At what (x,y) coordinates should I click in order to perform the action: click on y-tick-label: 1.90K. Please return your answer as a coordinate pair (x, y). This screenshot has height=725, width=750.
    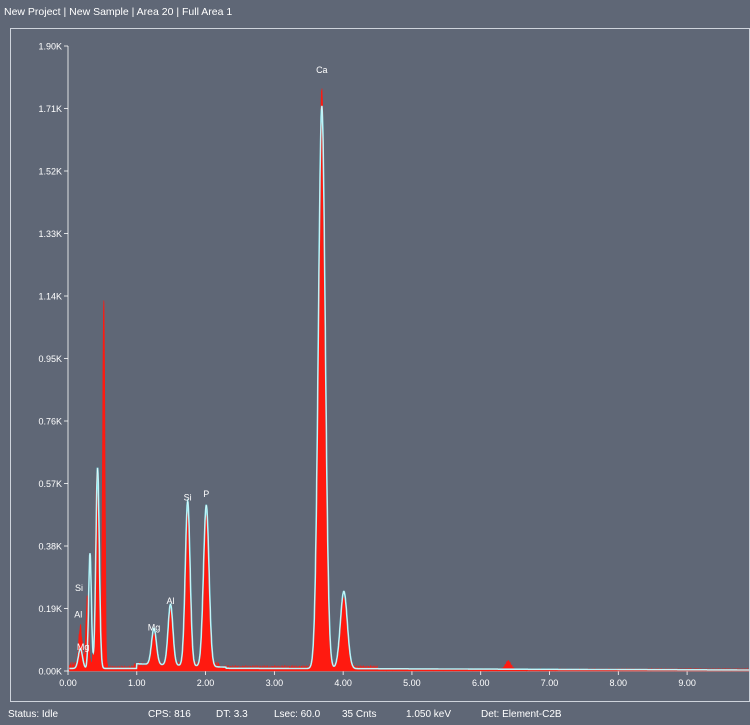
    Looking at the image, I should click on (50, 47).